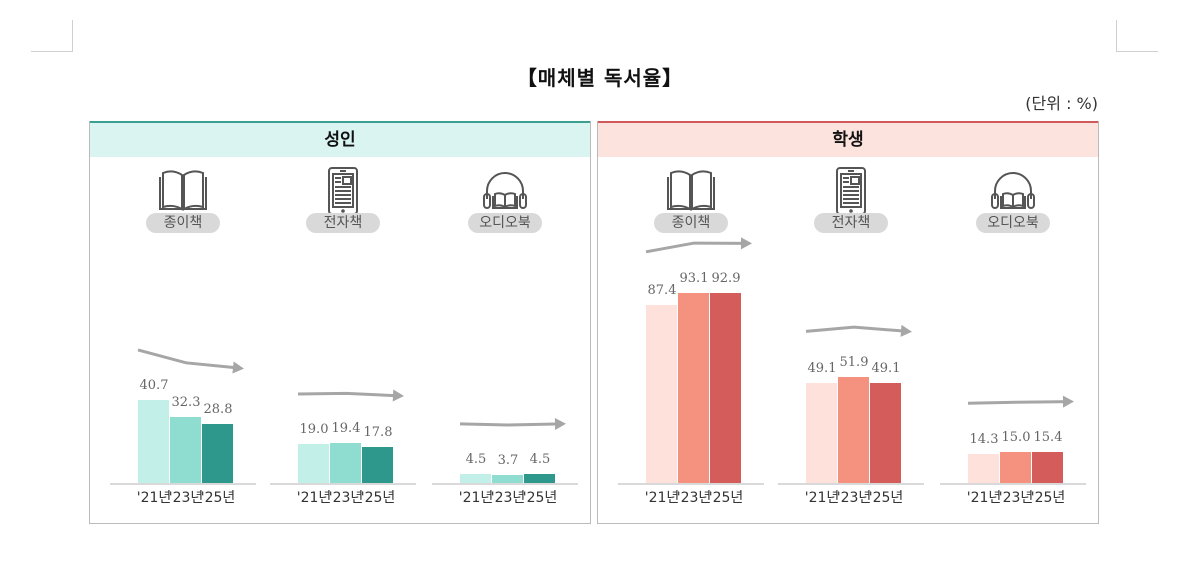 The image size is (1200, 567). What do you see at coordinates (343, 380) in the screenshot?
I see `bar-chart: 19.0 '21년 19.4 '23년 17.8 '25년` at bounding box center [343, 380].